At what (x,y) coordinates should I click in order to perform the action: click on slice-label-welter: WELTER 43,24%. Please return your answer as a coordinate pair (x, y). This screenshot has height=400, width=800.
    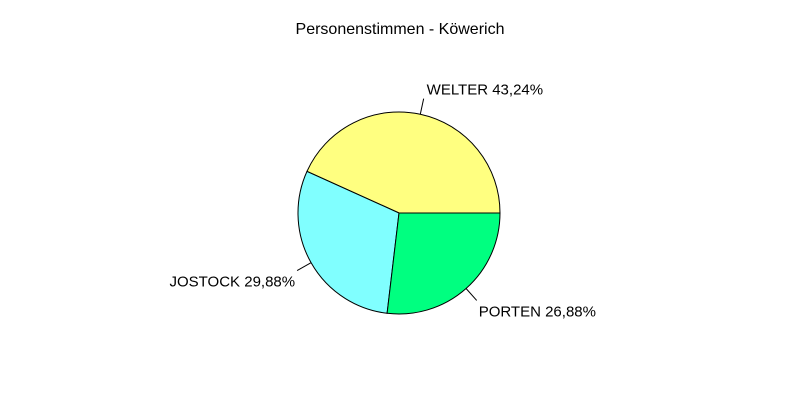
    Looking at the image, I should click on (485, 90).